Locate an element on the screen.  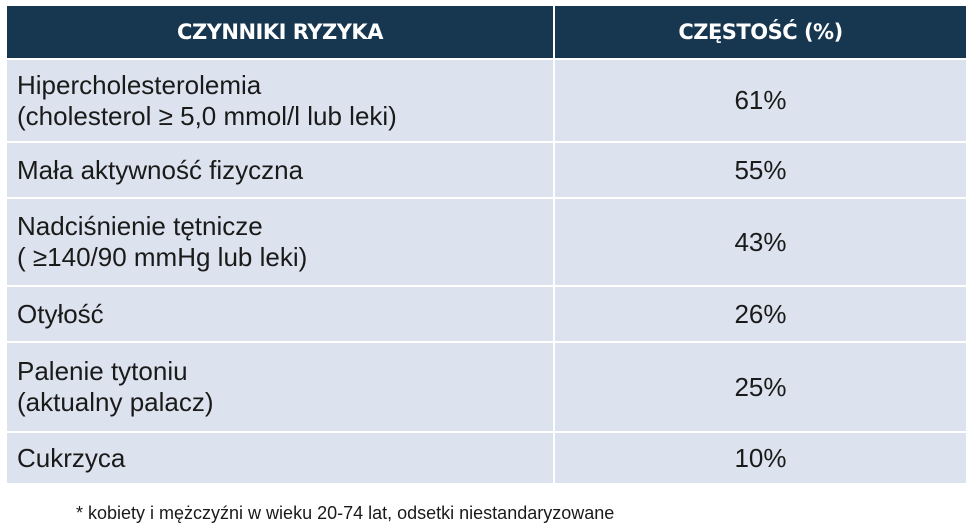
factor-name: Nadciśnienie tętnicze is located at coordinates (140, 226).